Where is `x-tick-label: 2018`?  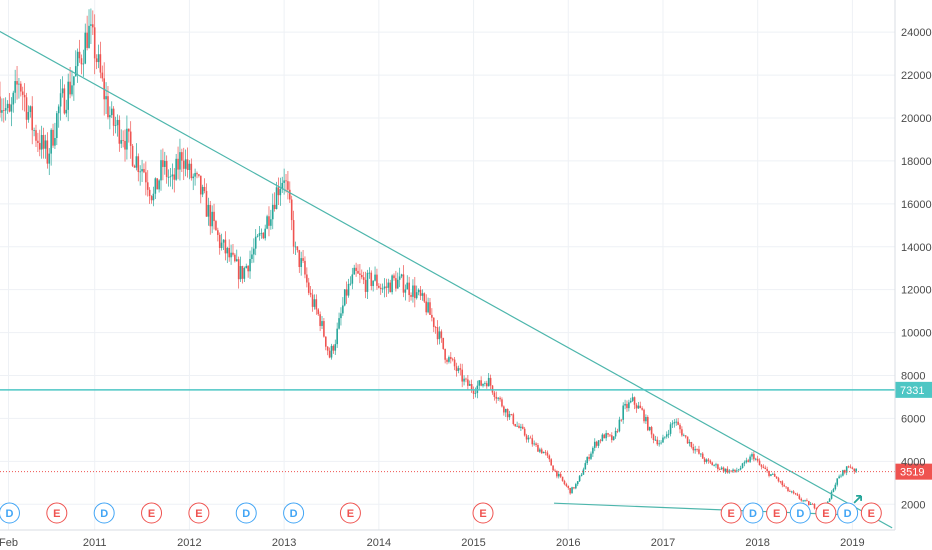 x-tick-label: 2018 is located at coordinates (757, 543).